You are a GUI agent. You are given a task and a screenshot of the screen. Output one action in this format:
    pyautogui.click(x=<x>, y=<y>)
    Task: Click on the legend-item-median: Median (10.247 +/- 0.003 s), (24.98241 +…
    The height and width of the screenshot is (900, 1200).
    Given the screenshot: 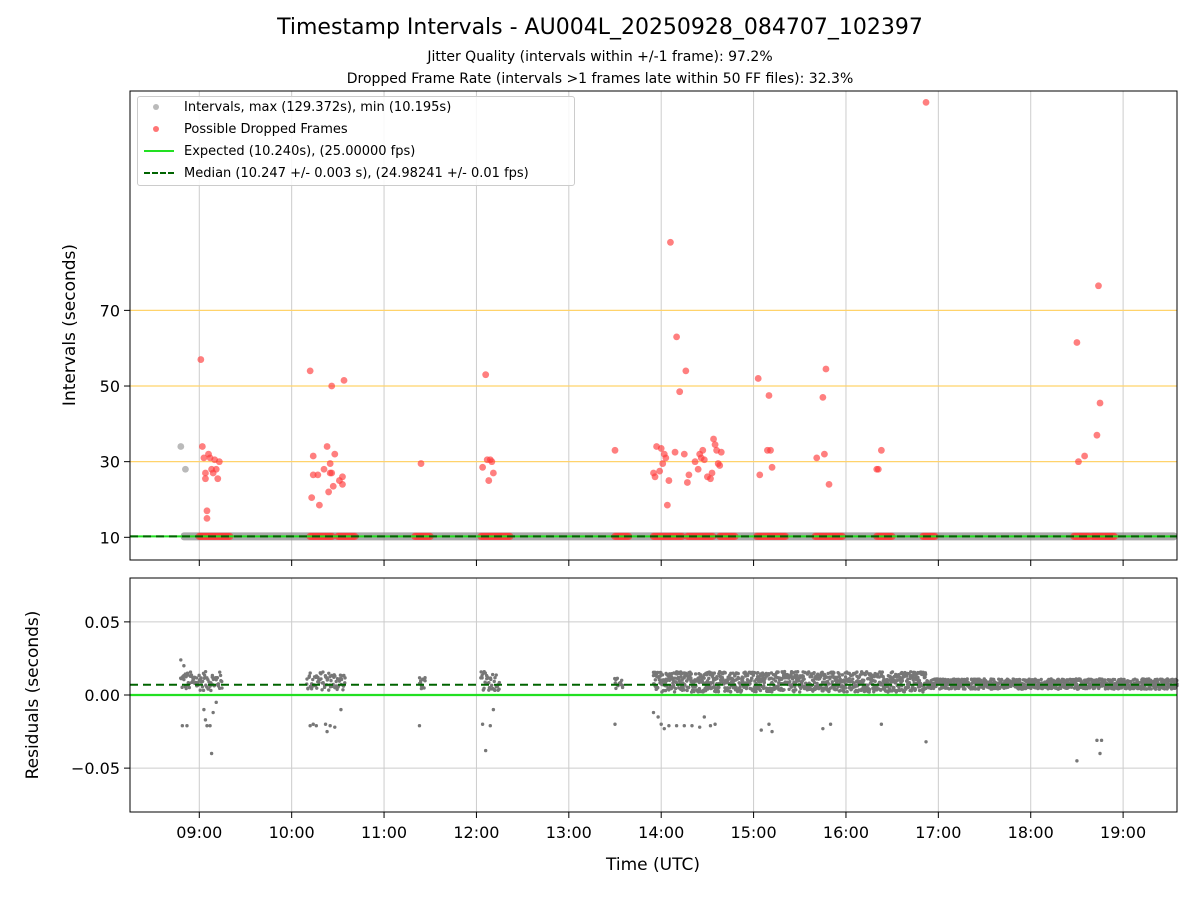 What is the action you would take?
    pyautogui.click(x=333, y=173)
    